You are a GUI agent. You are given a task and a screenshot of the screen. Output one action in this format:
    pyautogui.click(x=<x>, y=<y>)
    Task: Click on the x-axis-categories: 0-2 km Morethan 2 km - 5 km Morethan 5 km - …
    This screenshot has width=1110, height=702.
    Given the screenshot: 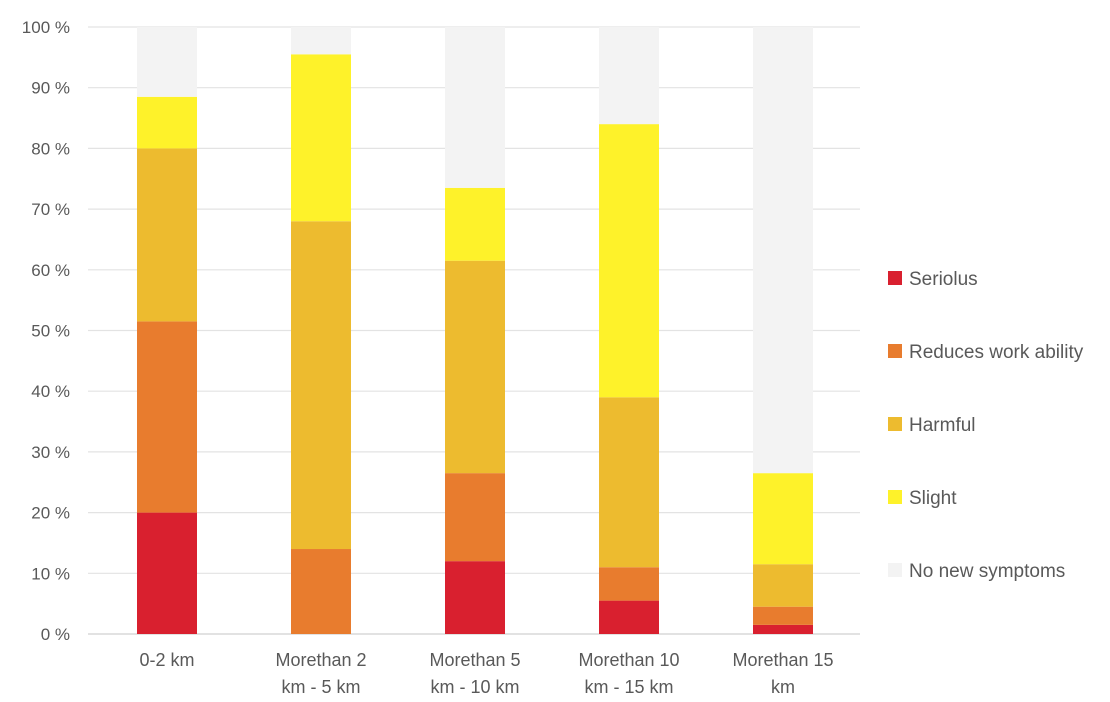 What is the action you would take?
    pyautogui.click(x=486, y=673)
    